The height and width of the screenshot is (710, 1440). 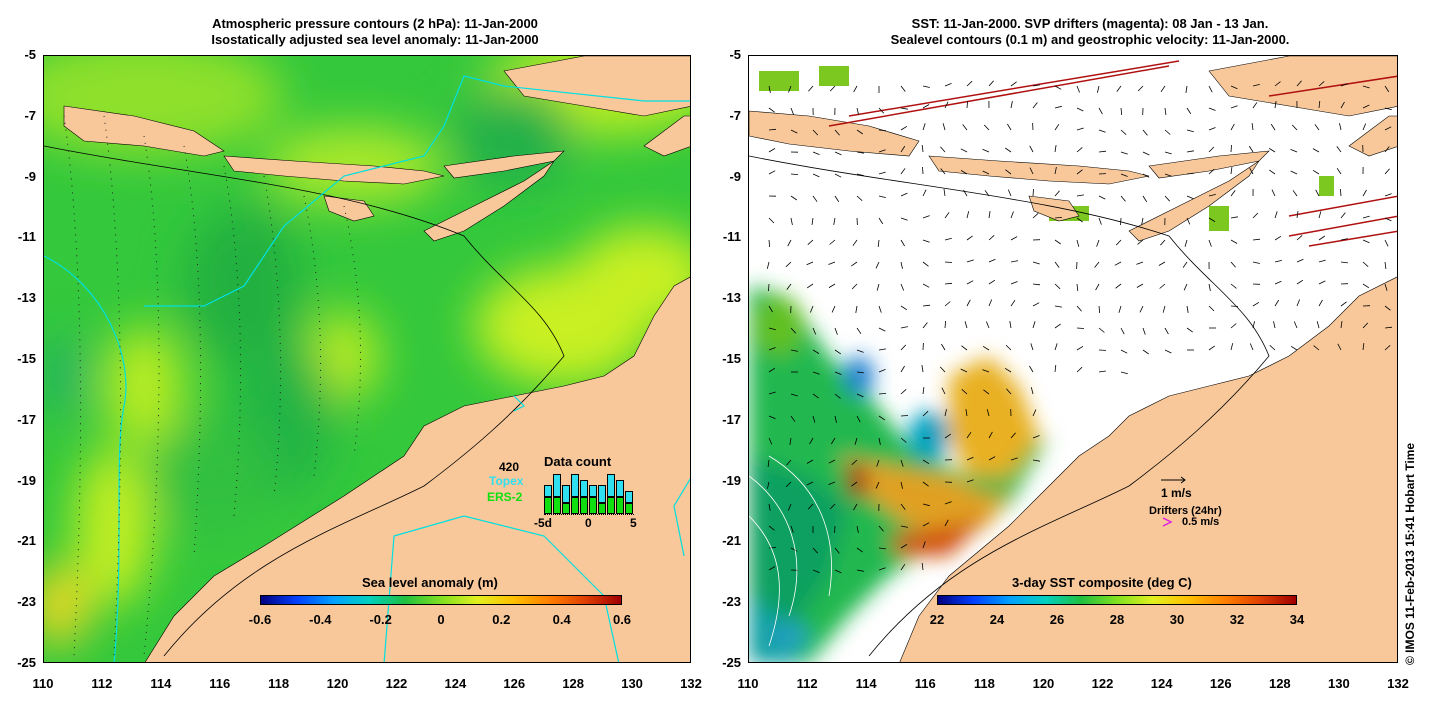 I want to click on left-colorbar, so click(x=441, y=600).